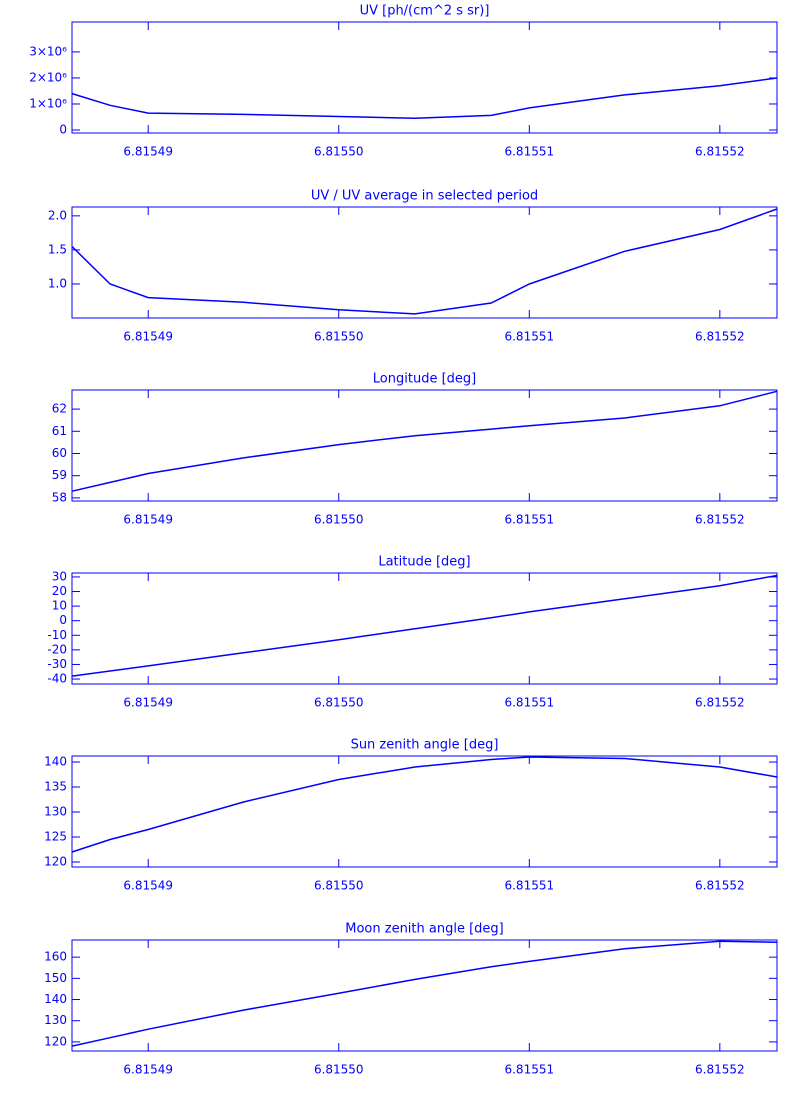  Describe the element at coordinates (57, 649) in the screenshot. I see `y-tick-label: -20` at that location.